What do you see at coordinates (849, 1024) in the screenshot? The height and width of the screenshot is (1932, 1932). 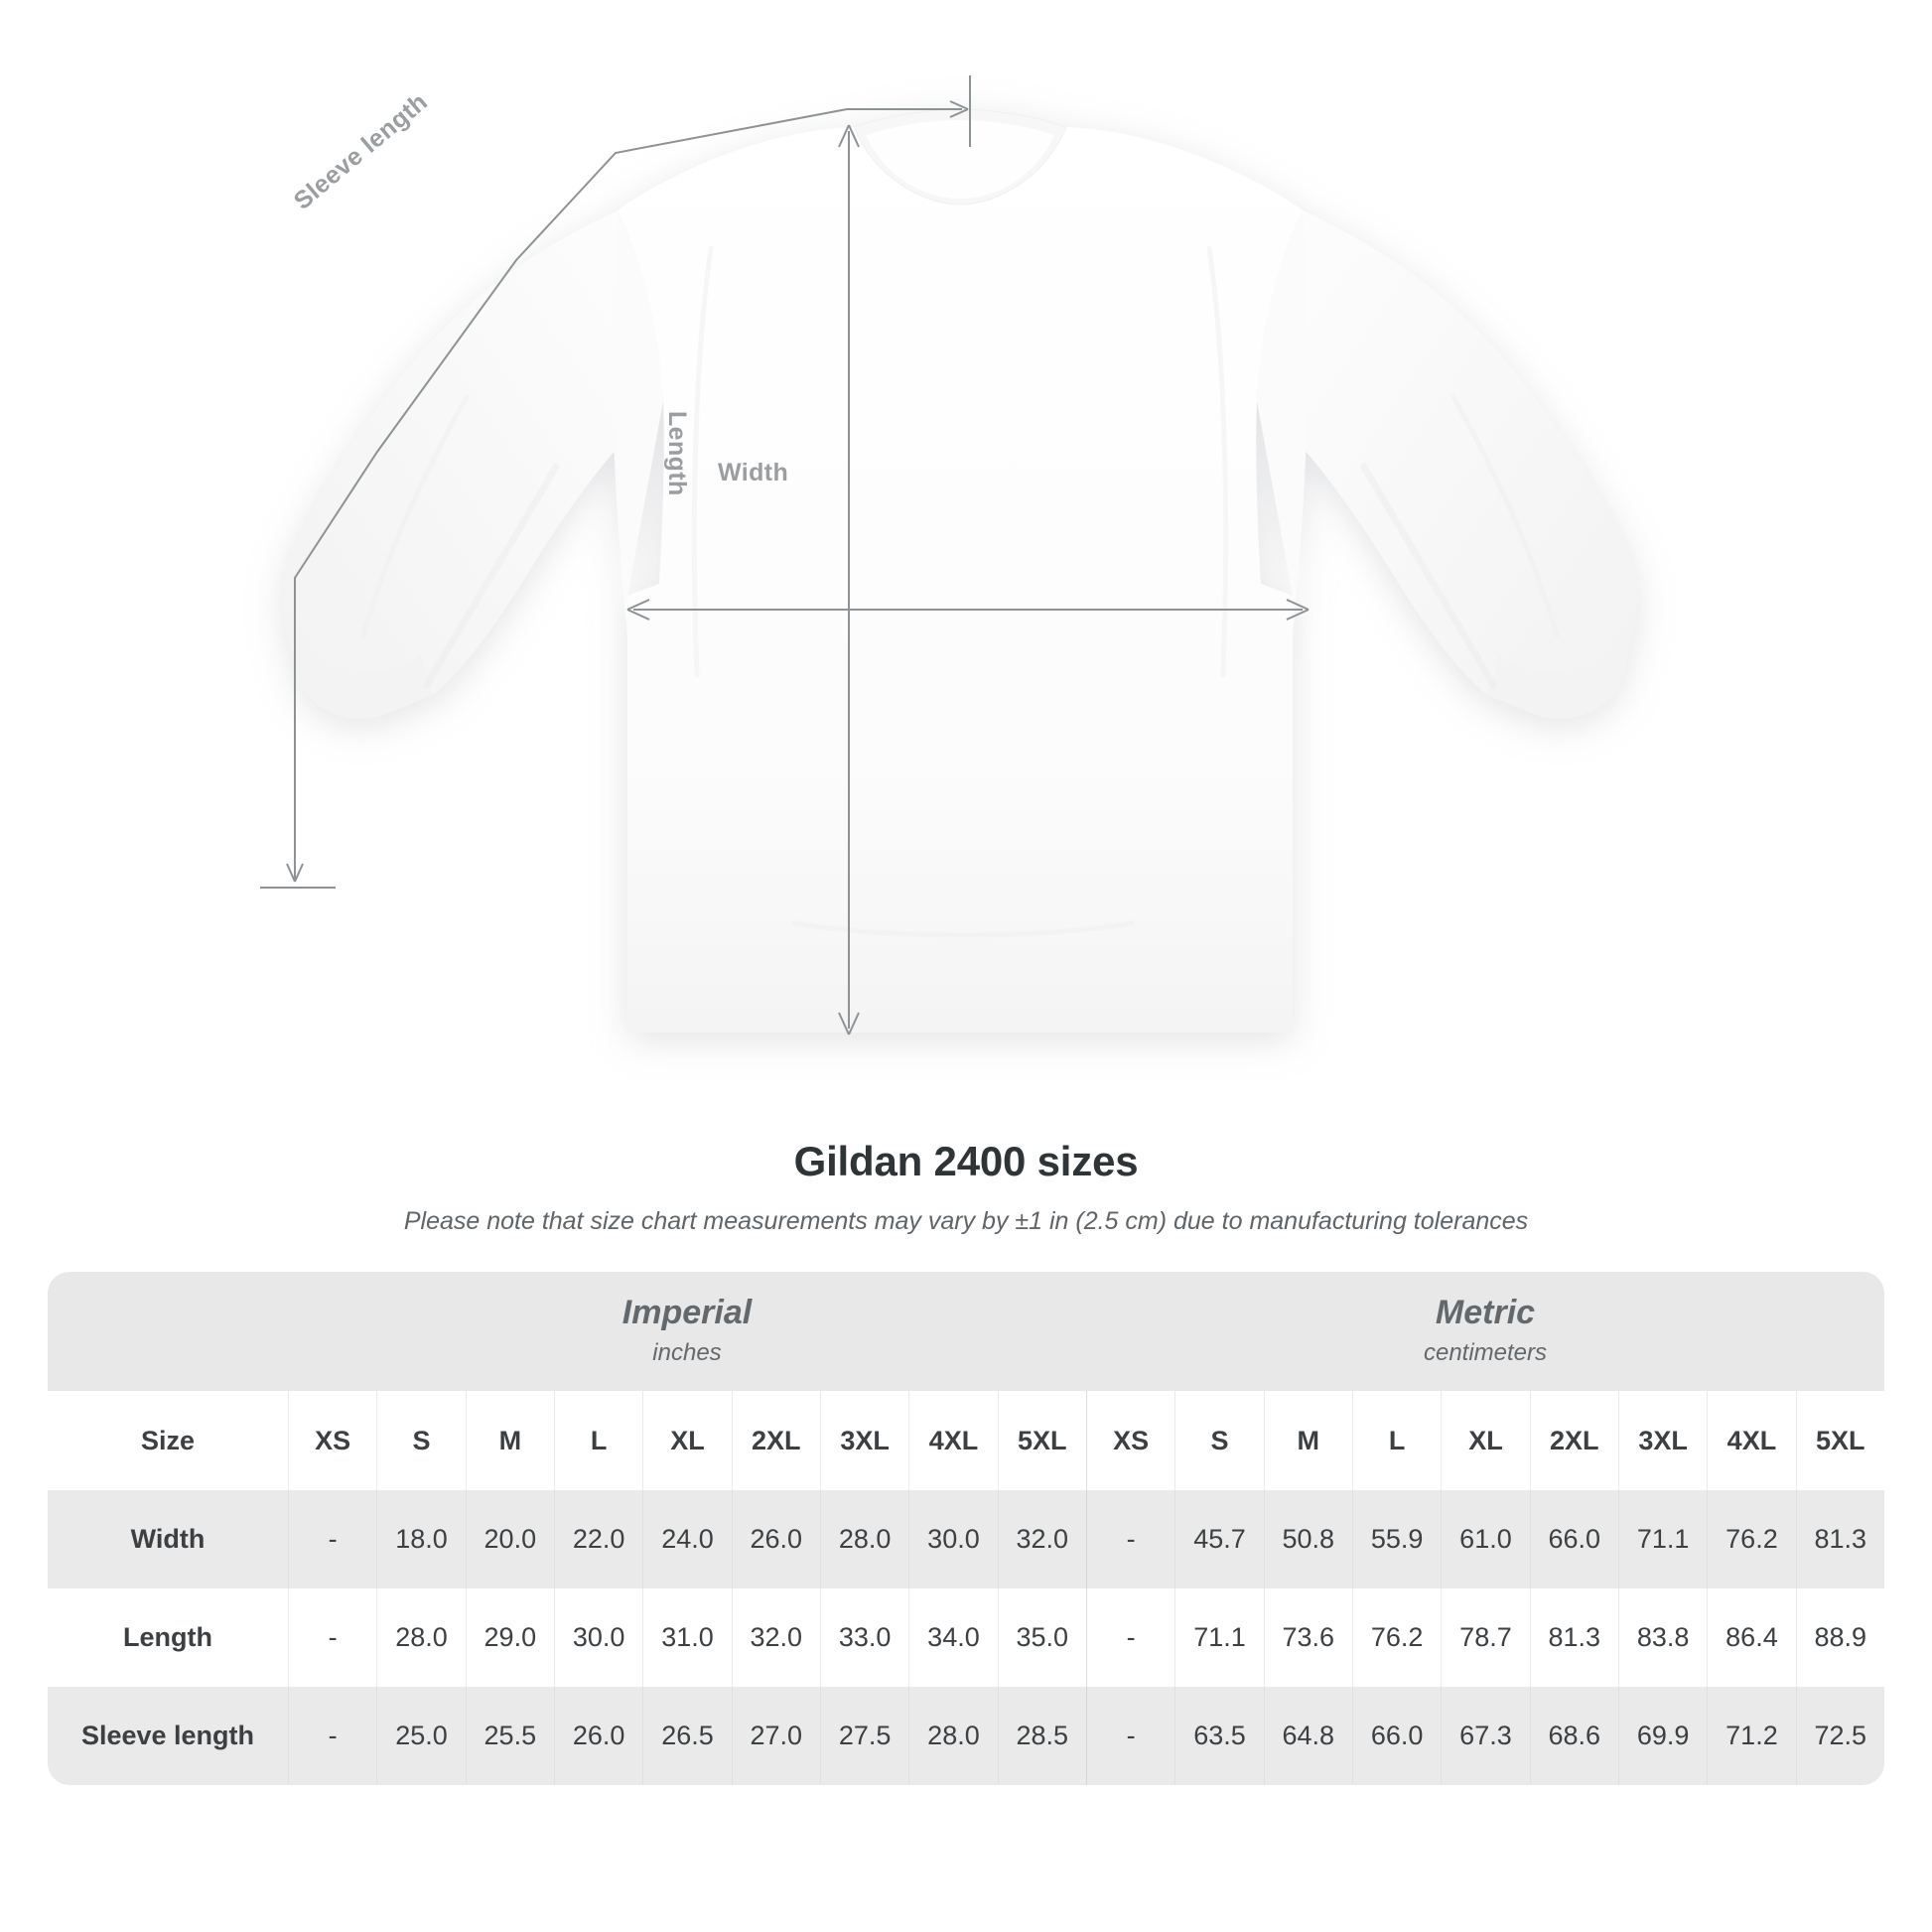 I see `length-arrow-down` at bounding box center [849, 1024].